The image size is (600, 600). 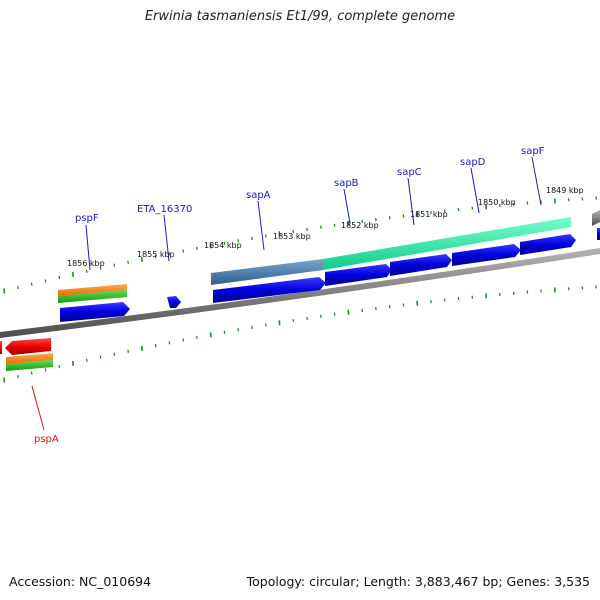 What do you see at coordinates (548, 244) in the screenshot?
I see `gene-sapF` at bounding box center [548, 244].